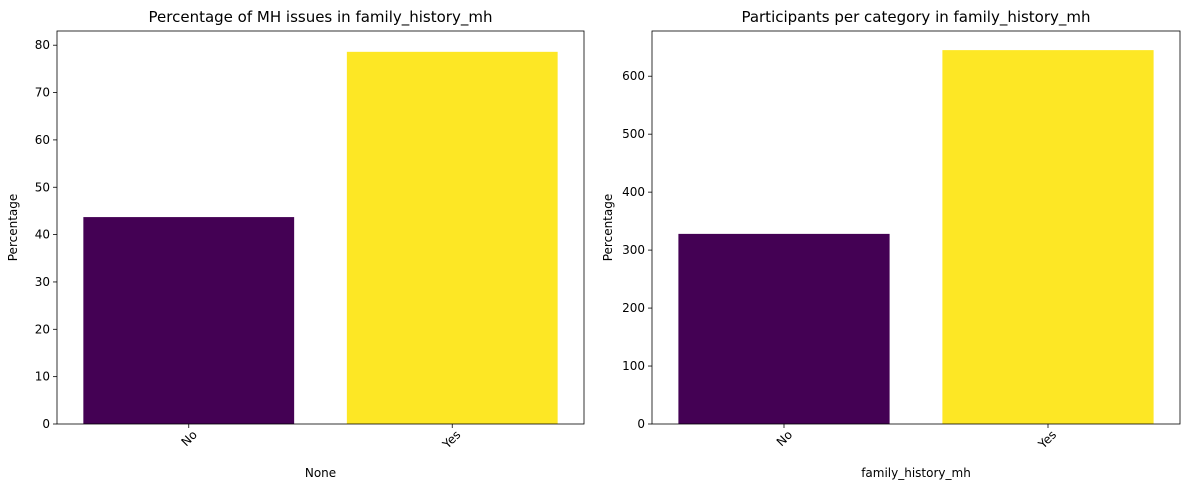 The width and height of the screenshot is (1189, 489). Describe the element at coordinates (633, 366) in the screenshot. I see `y-tick-label: 100` at that location.